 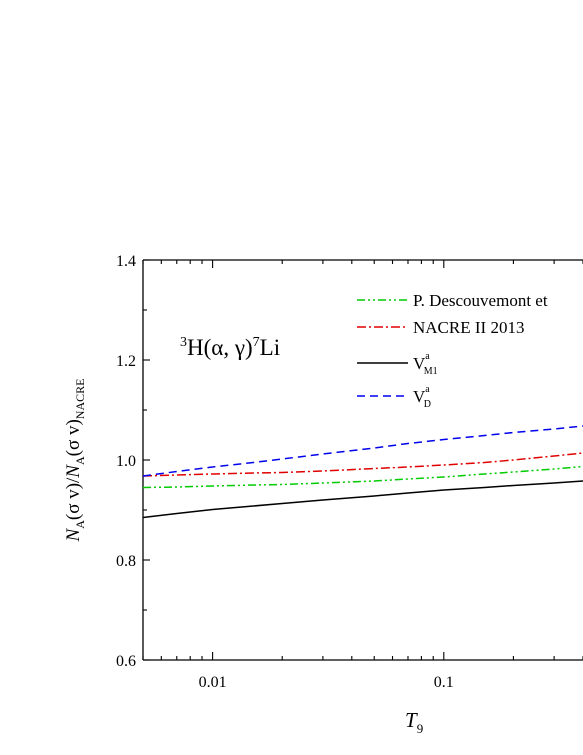 I want to click on reaction-li-superscript: 7, so click(x=256, y=342).